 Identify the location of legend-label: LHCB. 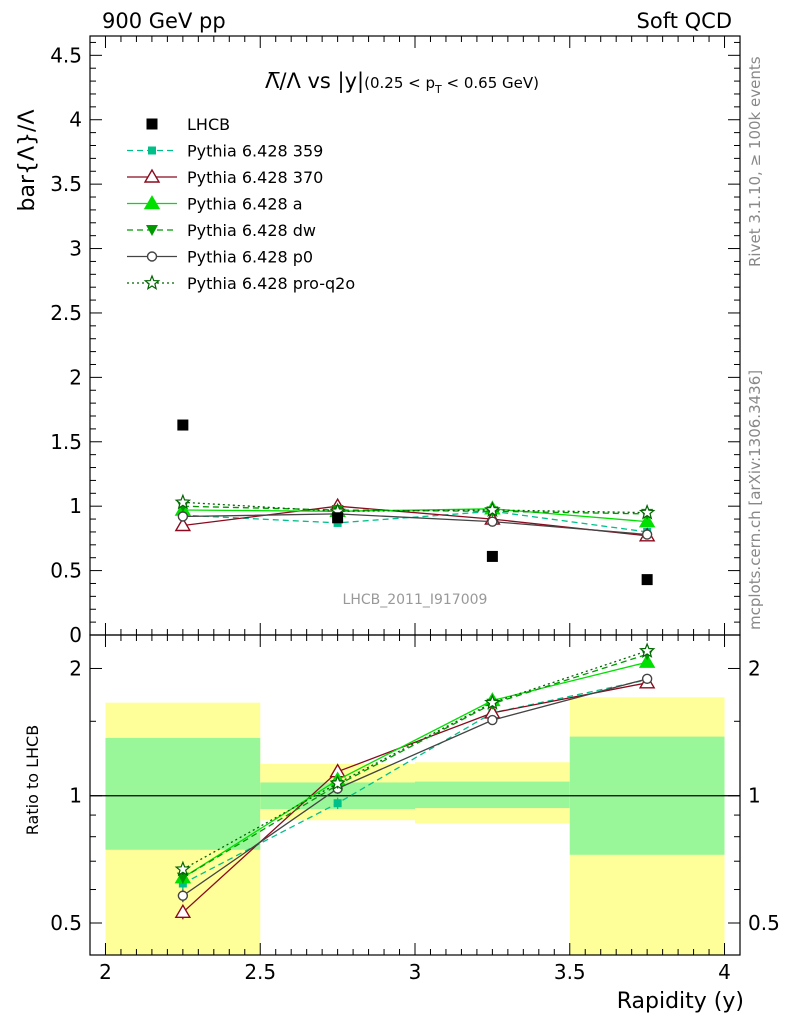
(208, 124).